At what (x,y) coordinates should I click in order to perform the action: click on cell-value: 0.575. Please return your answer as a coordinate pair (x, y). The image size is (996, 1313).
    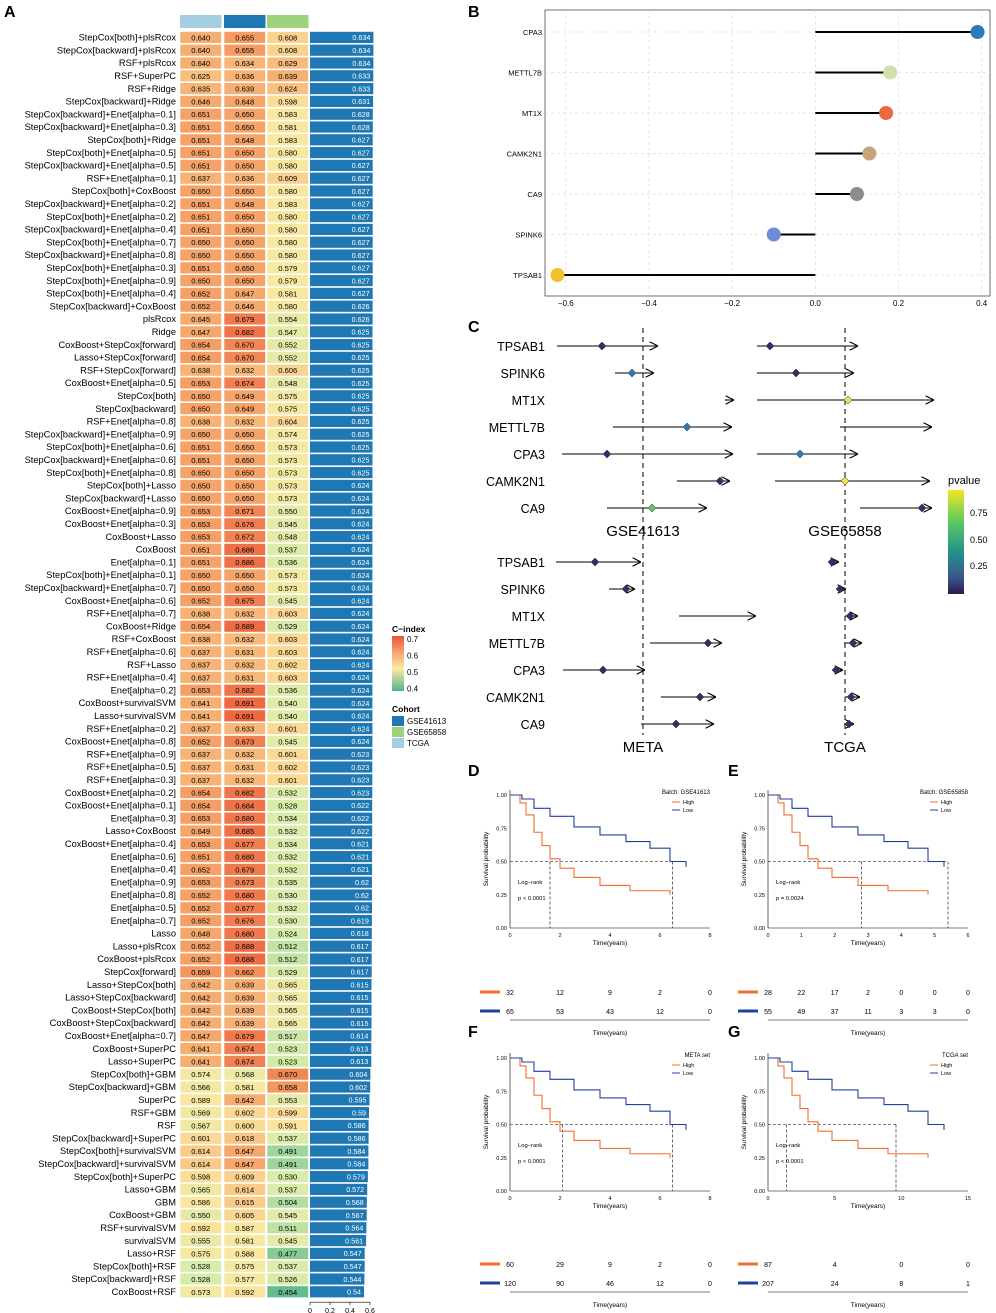
    Looking at the image, I should click on (244, 1266).